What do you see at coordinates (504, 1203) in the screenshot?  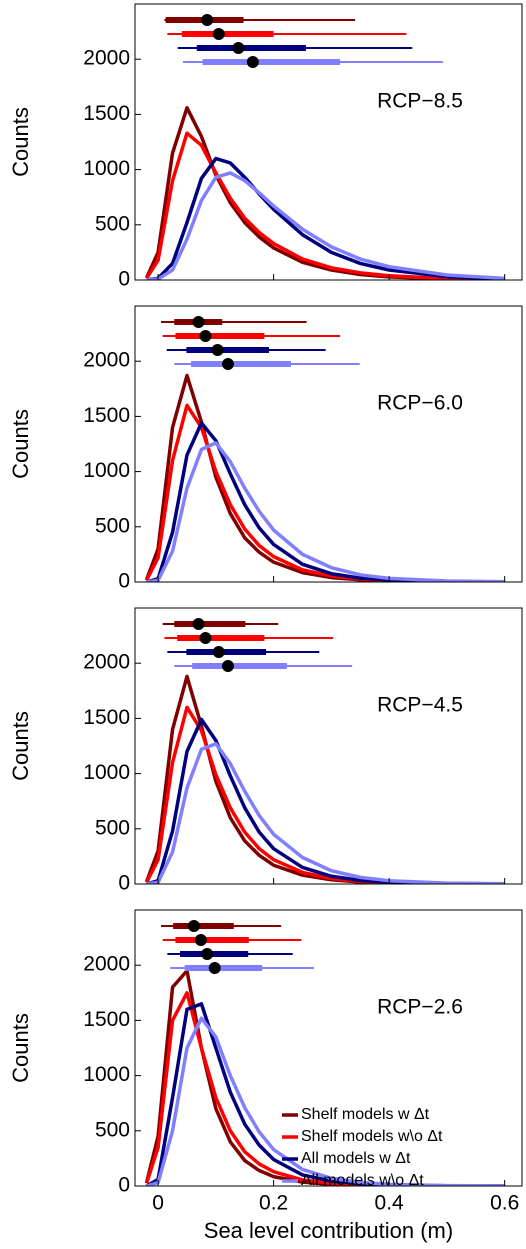 I see `x-tick-label: 0.6` at bounding box center [504, 1203].